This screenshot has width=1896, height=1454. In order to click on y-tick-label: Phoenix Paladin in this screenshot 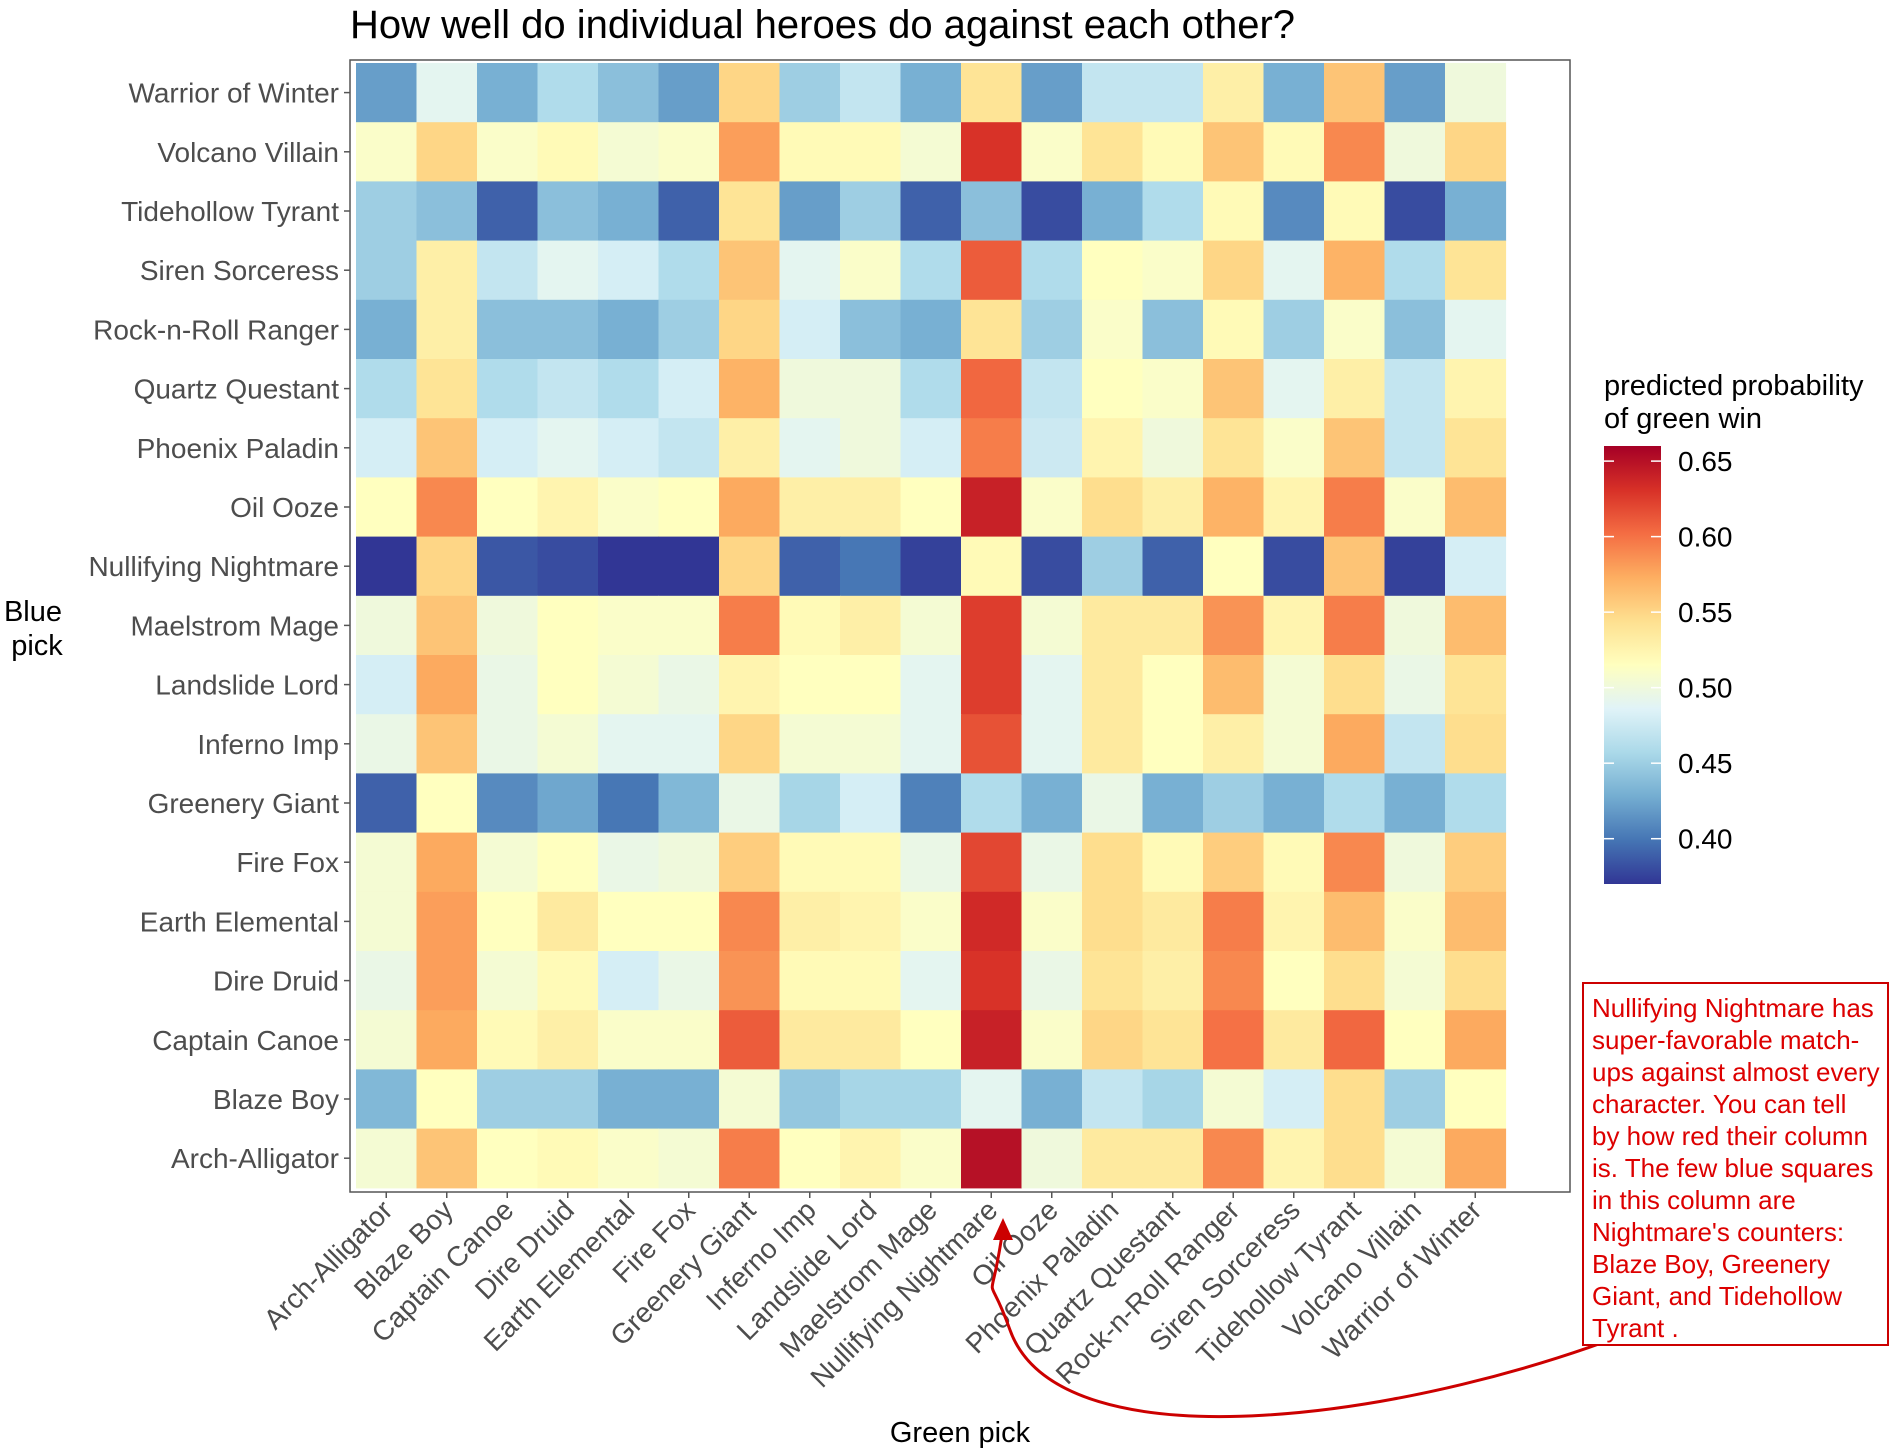, I will do `click(238, 448)`.